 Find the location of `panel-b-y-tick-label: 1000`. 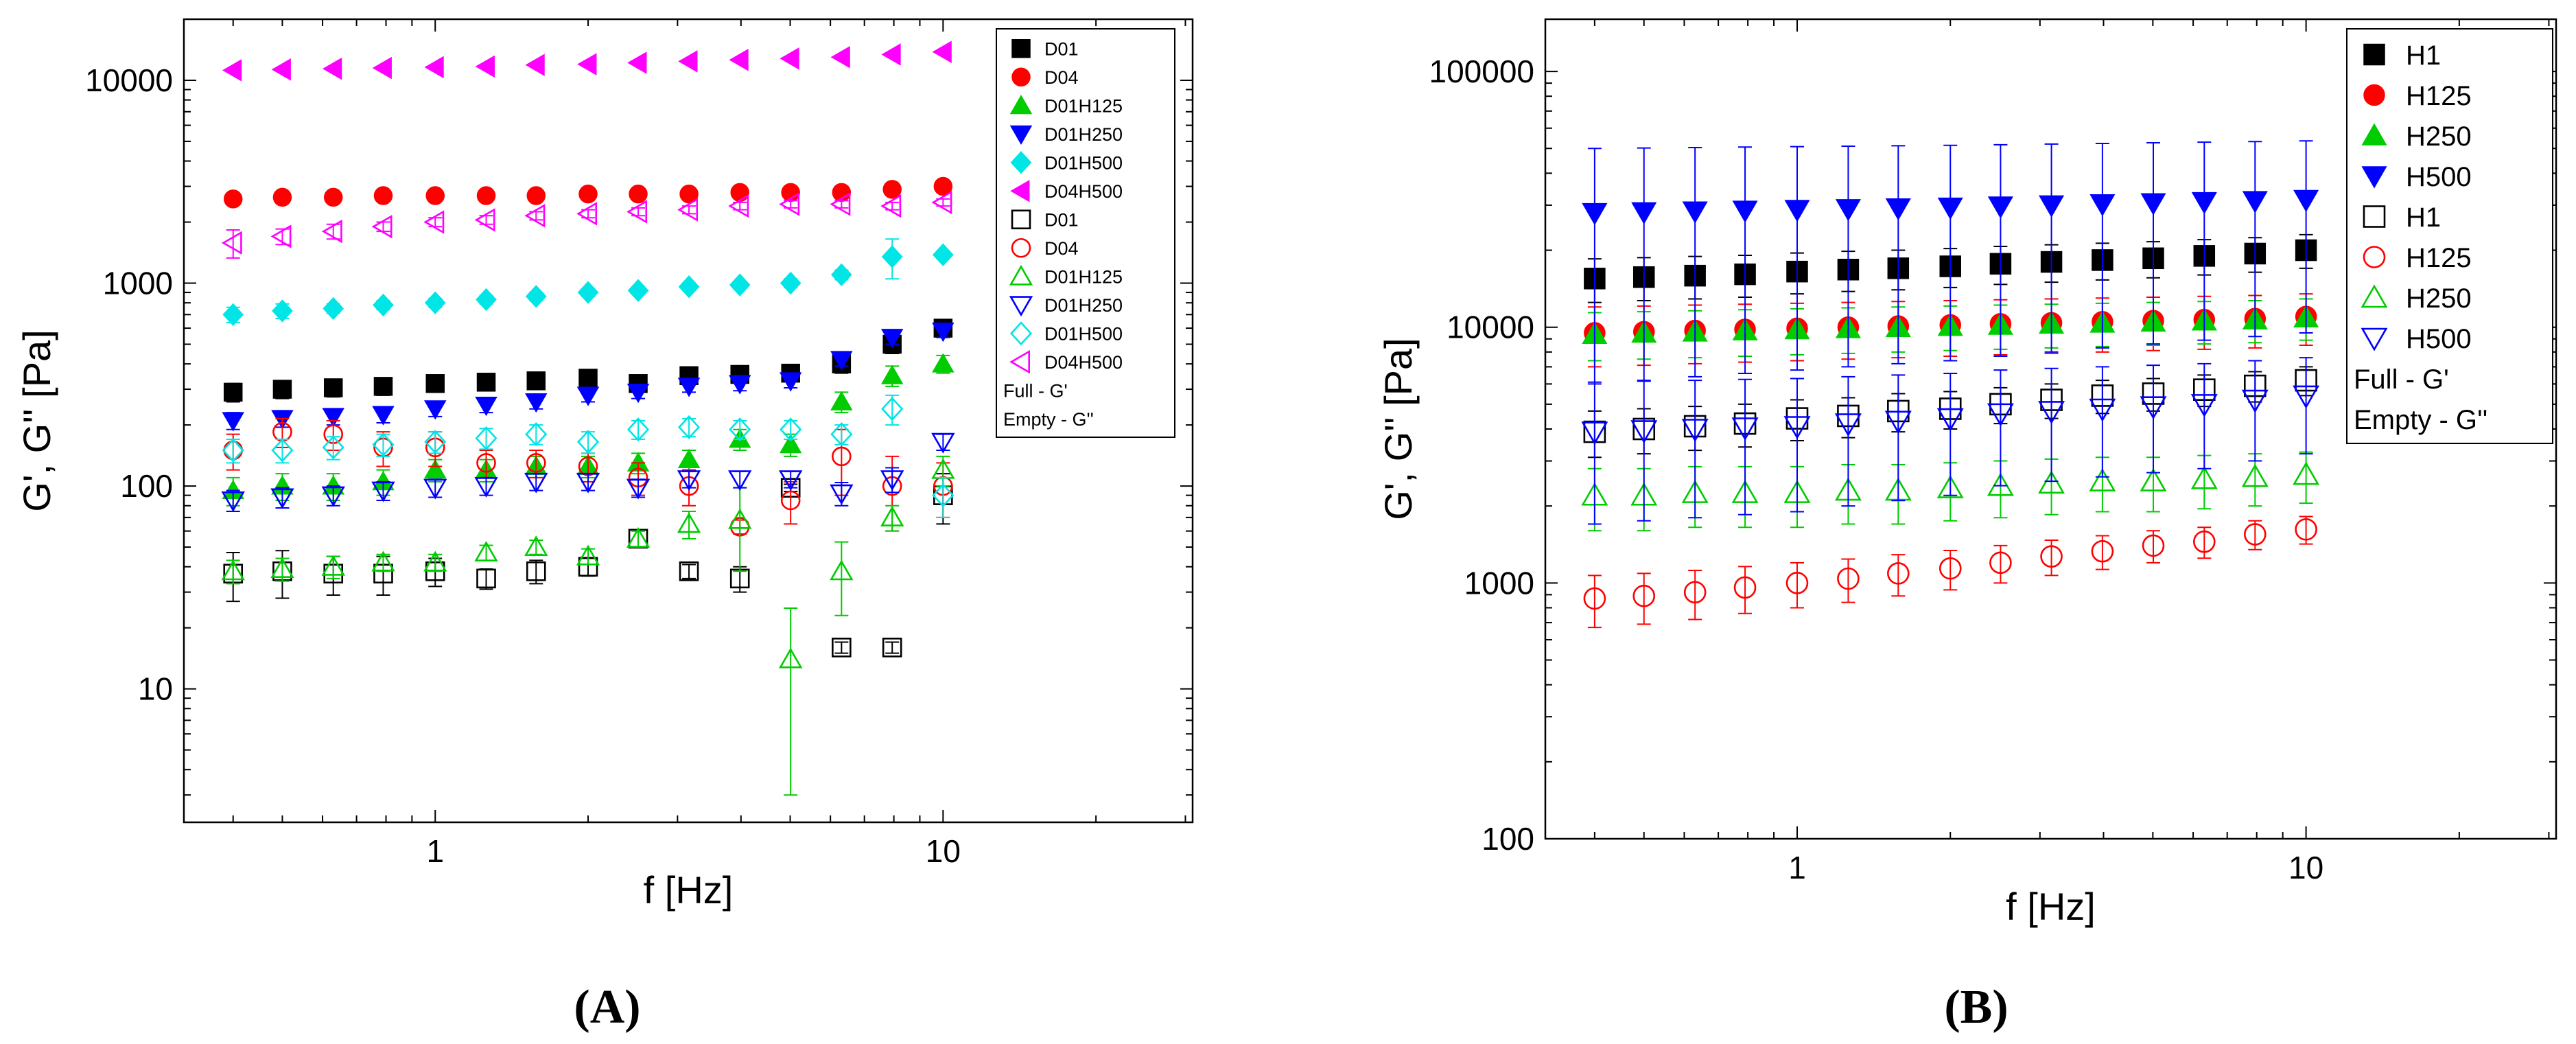

panel-b-y-tick-label: 1000 is located at coordinates (1499, 583).